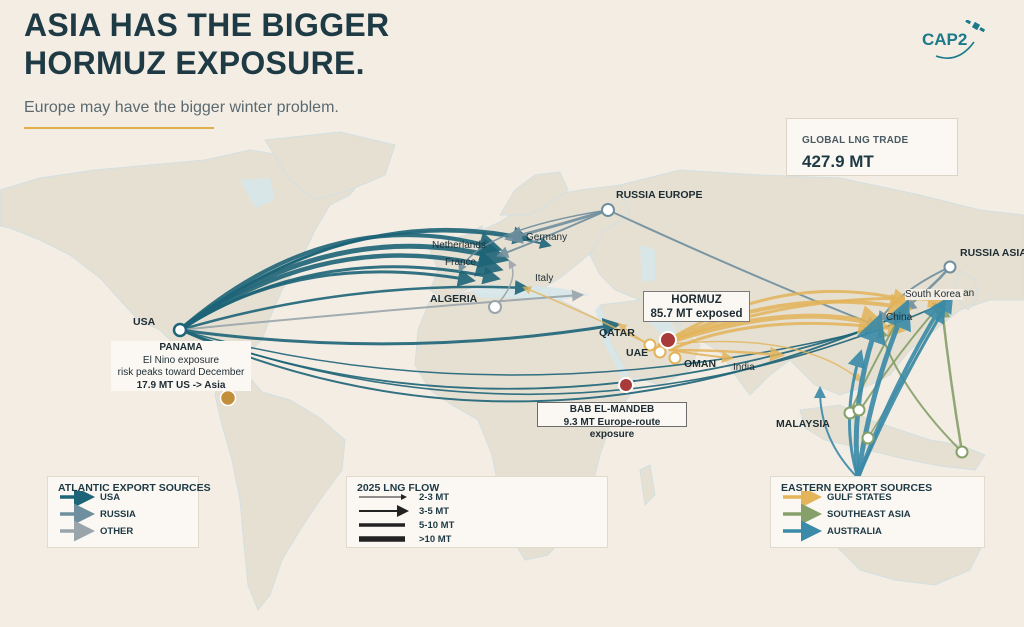 This screenshot has height=627, width=1024. What do you see at coordinates (872, 147) in the screenshot?
I see `global-trade-card: GLOBAL LNG TRADE 427.9 MT` at bounding box center [872, 147].